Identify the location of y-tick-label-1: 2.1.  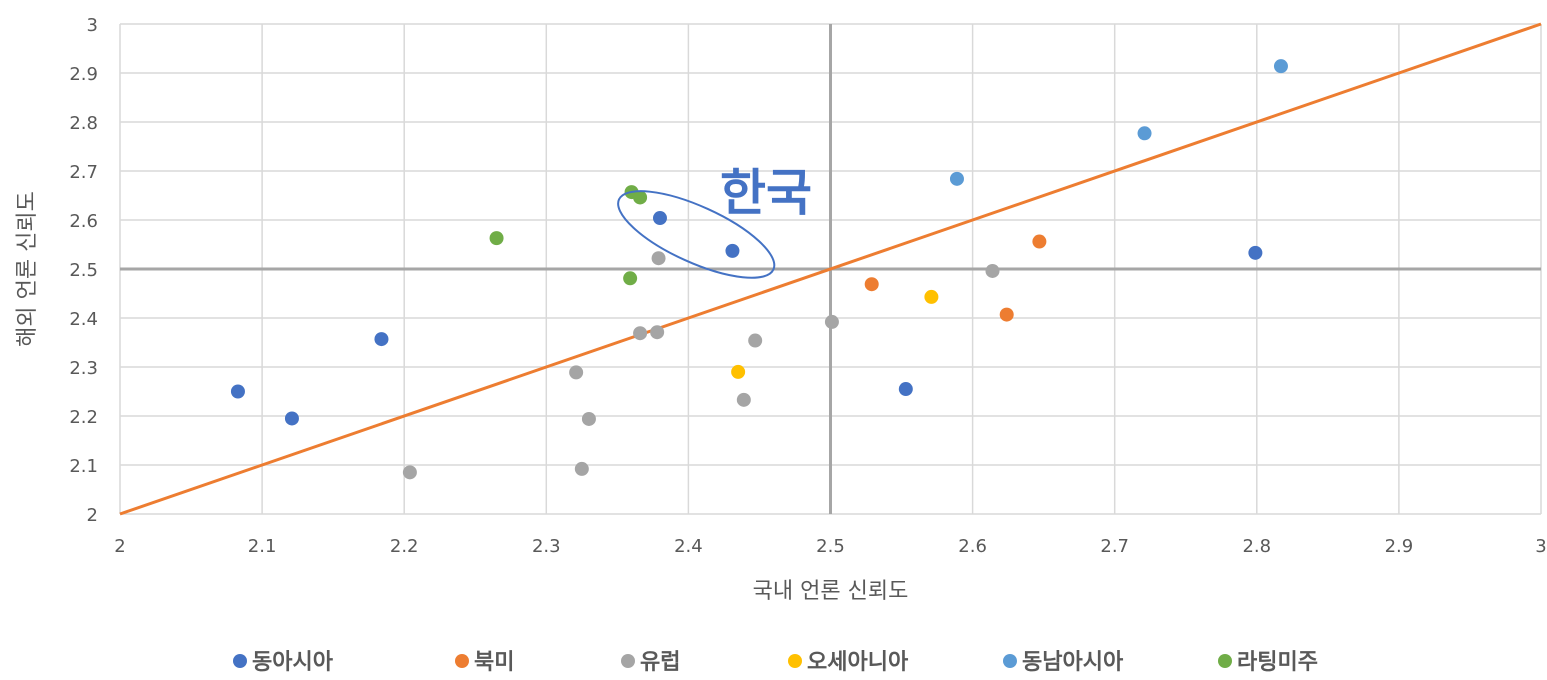
(83, 466).